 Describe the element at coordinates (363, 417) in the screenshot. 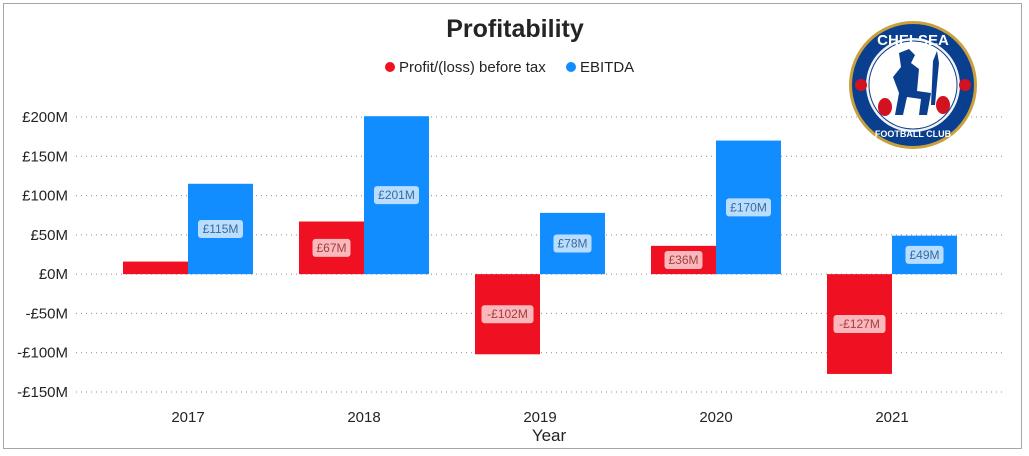

I see `x-tick-label: 2018` at that location.